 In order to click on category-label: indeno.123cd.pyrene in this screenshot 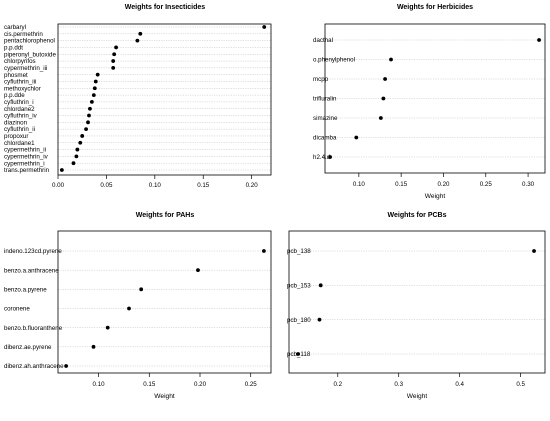, I will do `click(33, 251)`.